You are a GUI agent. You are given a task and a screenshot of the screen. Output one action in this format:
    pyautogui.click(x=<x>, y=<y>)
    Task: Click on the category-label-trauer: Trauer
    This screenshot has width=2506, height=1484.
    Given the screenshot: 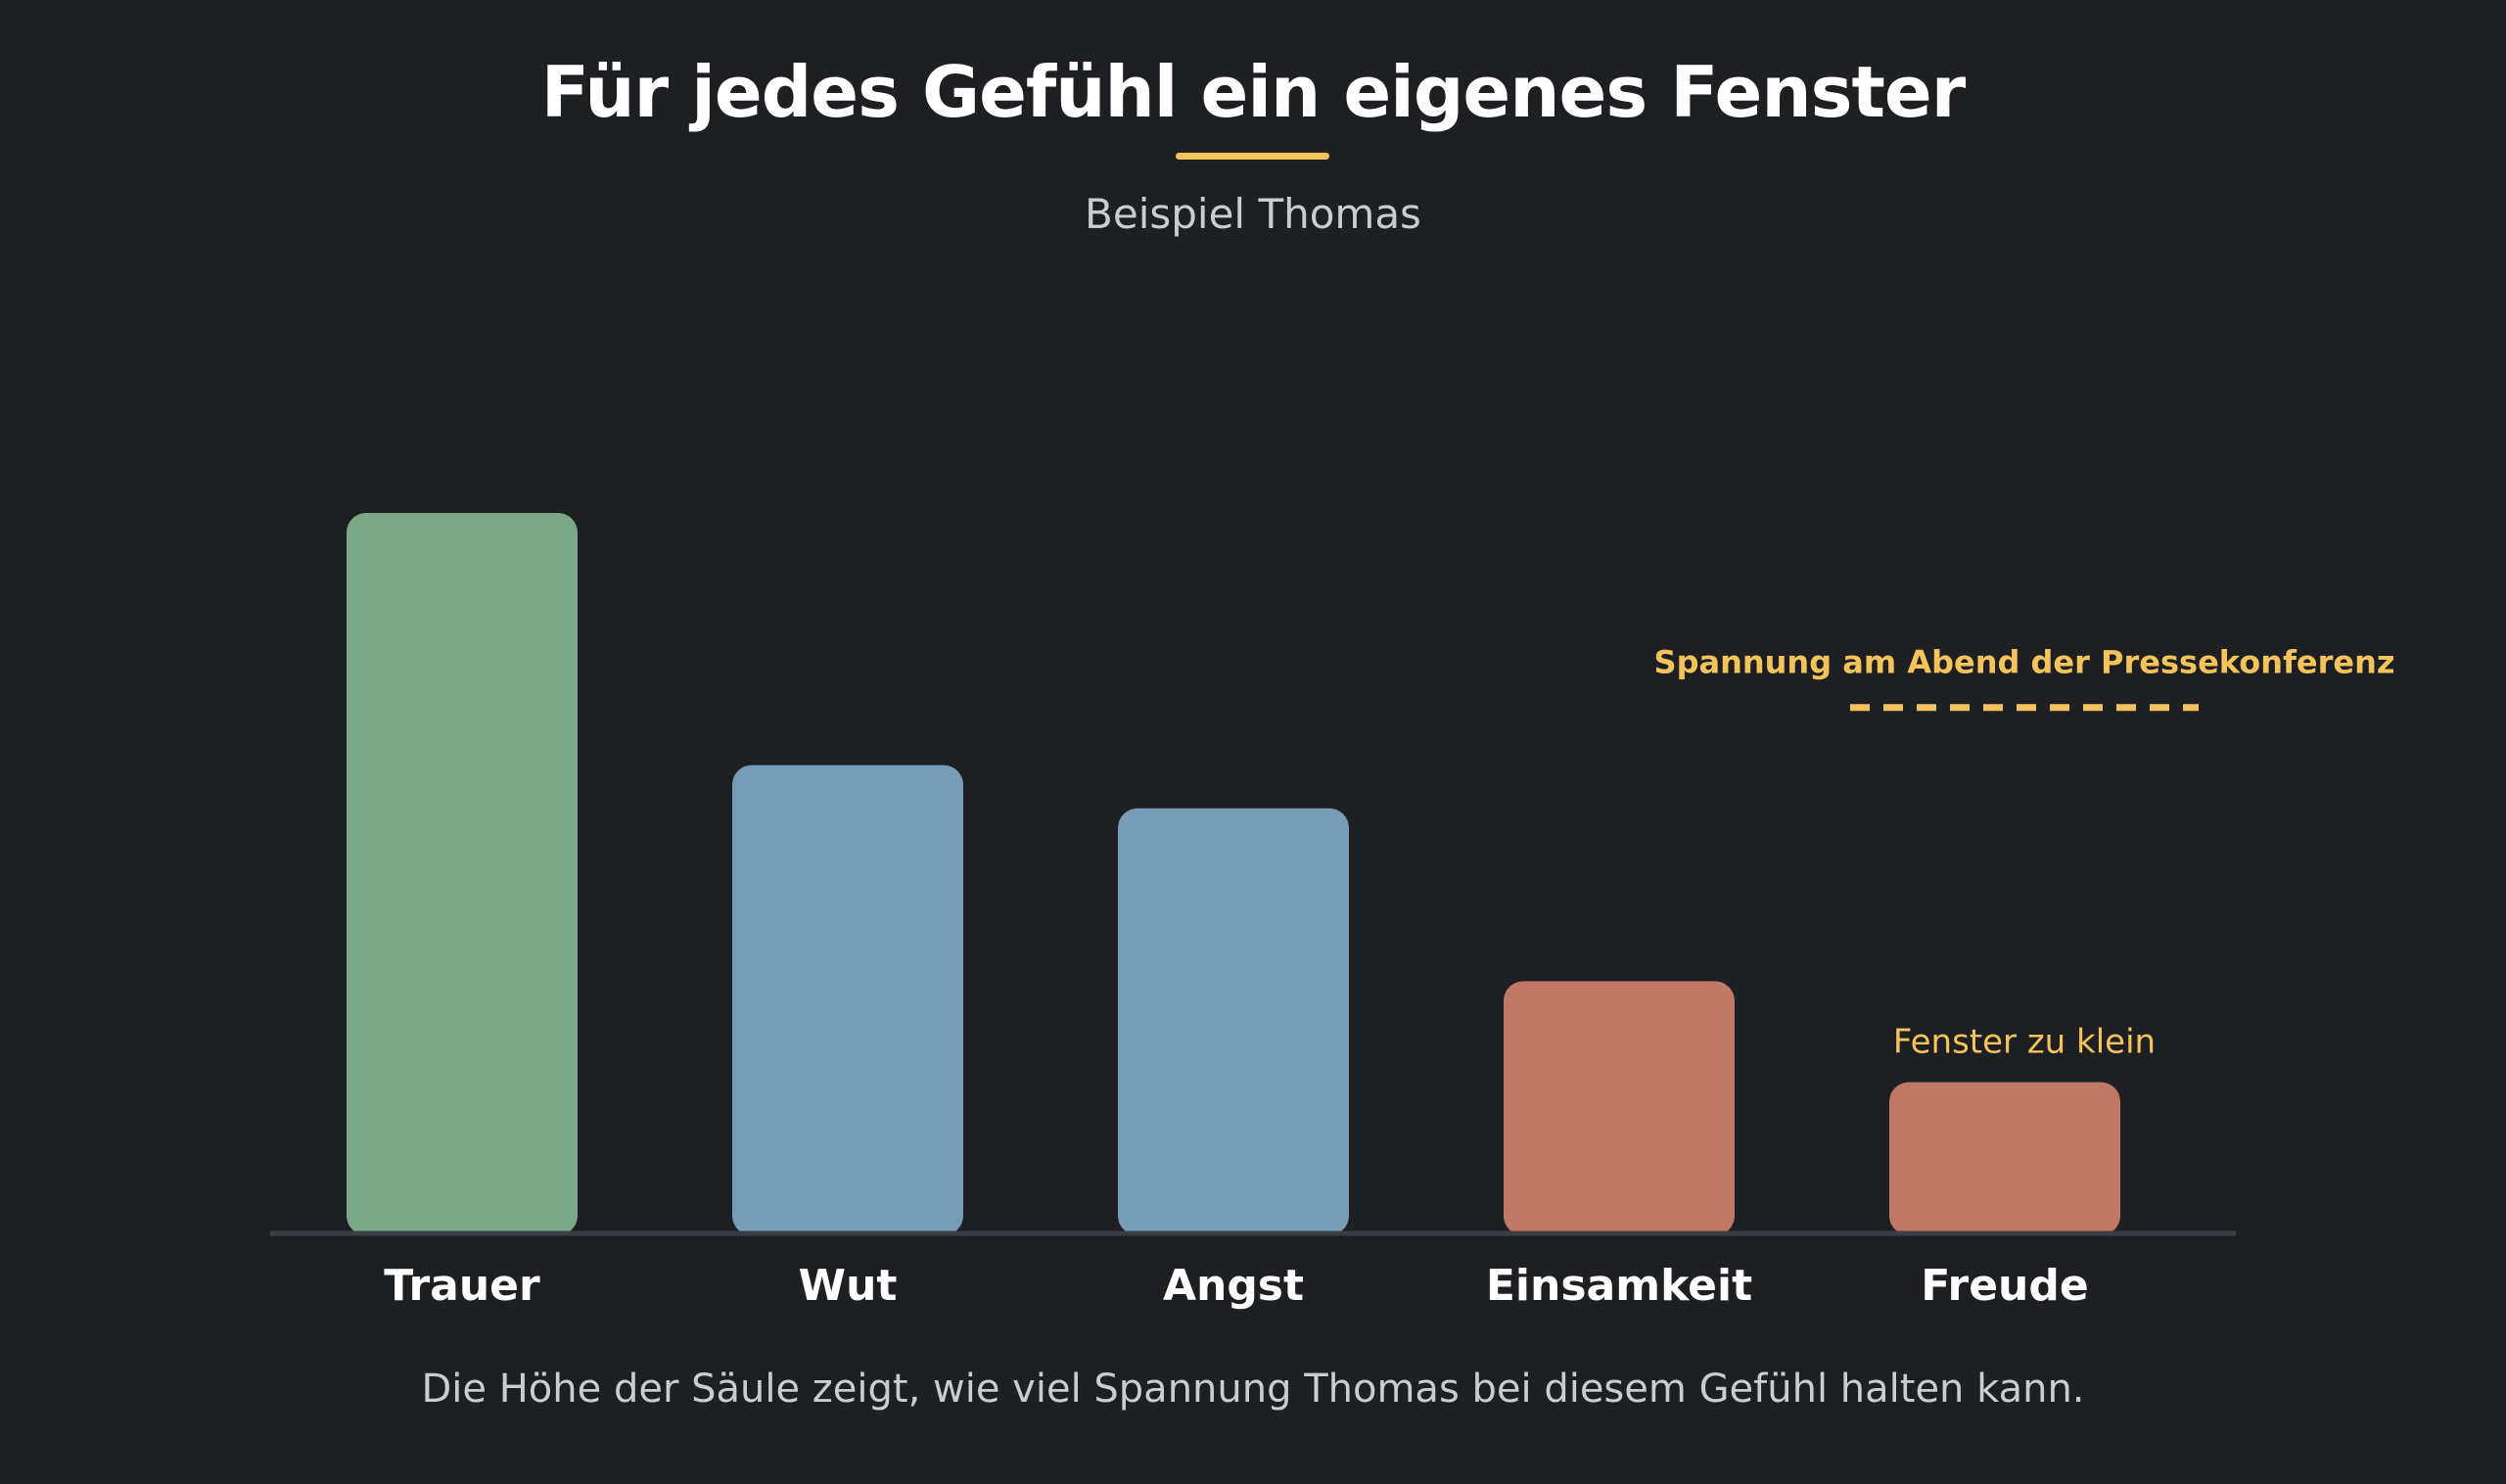 What is the action you would take?
    pyautogui.click(x=462, y=1286)
    